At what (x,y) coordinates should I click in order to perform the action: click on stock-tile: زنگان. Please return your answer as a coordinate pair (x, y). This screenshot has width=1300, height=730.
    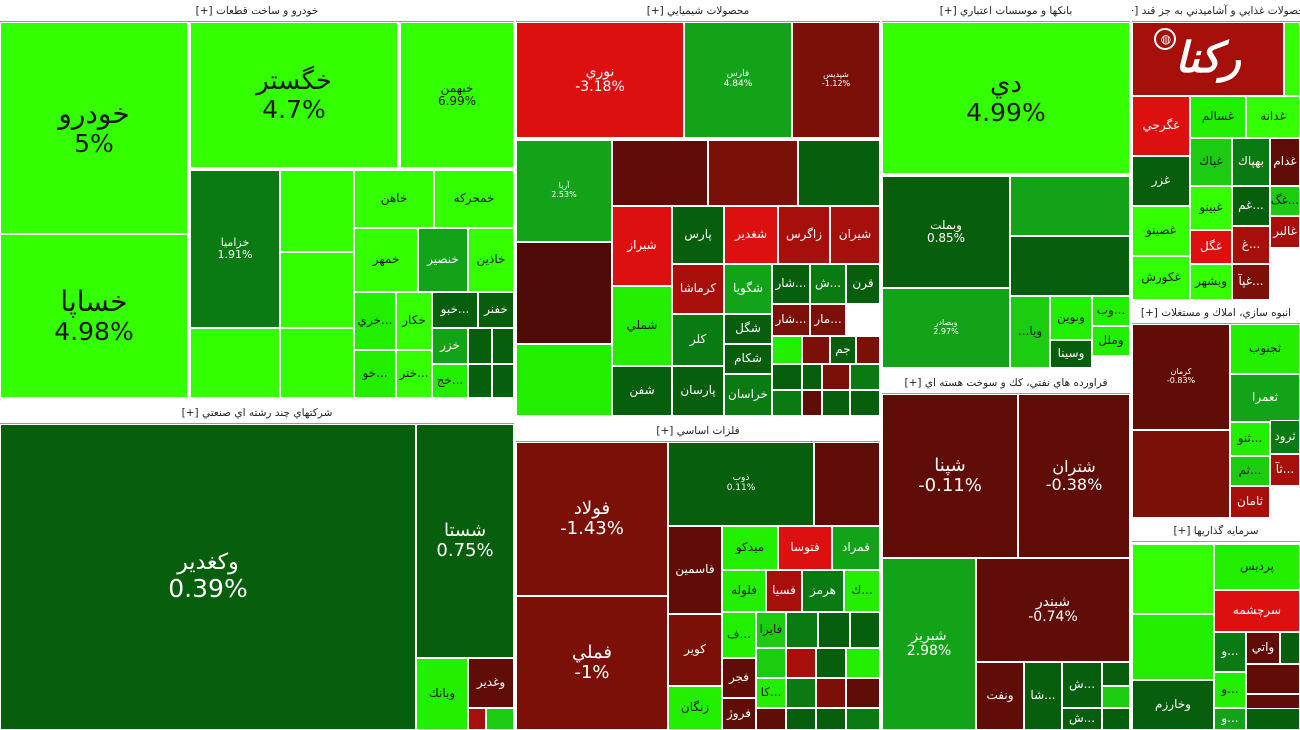
    Looking at the image, I should click on (695, 708).